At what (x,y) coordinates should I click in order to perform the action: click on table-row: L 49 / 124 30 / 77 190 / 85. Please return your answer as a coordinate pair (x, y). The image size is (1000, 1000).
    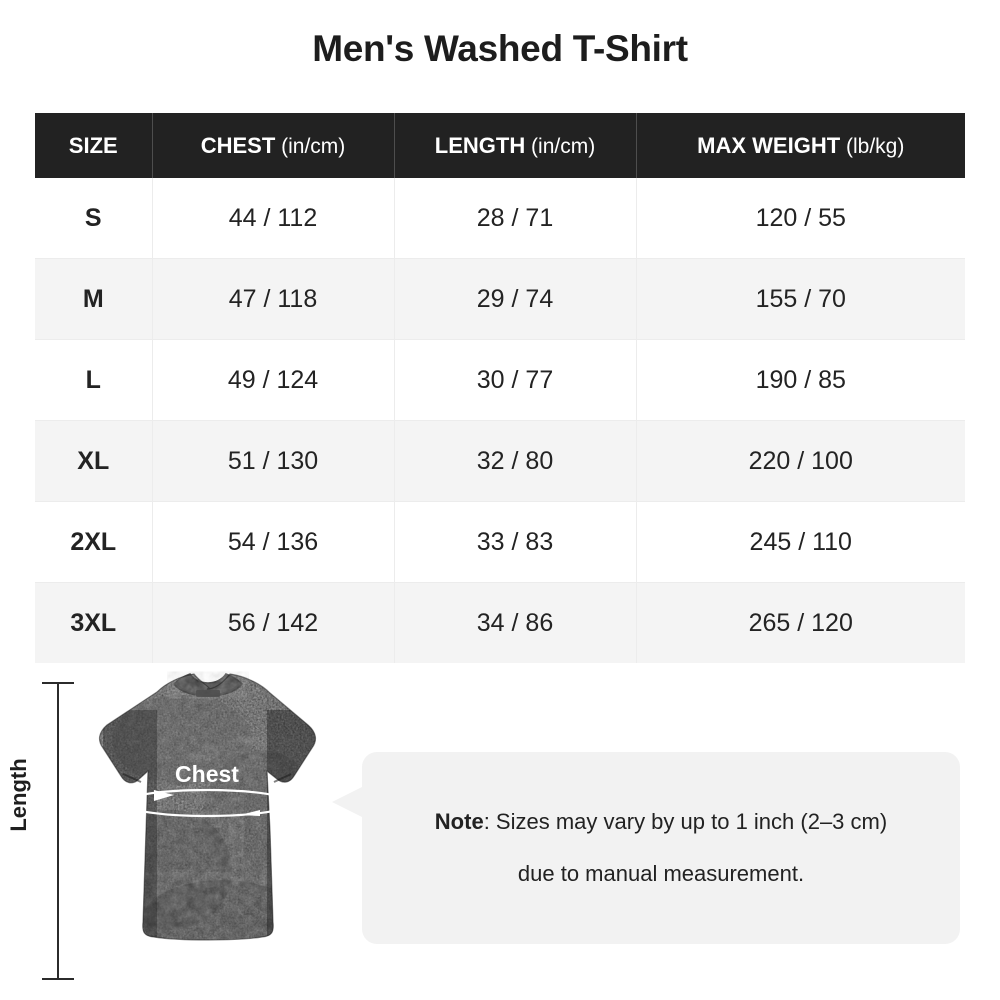
    Looking at the image, I should click on (500, 380).